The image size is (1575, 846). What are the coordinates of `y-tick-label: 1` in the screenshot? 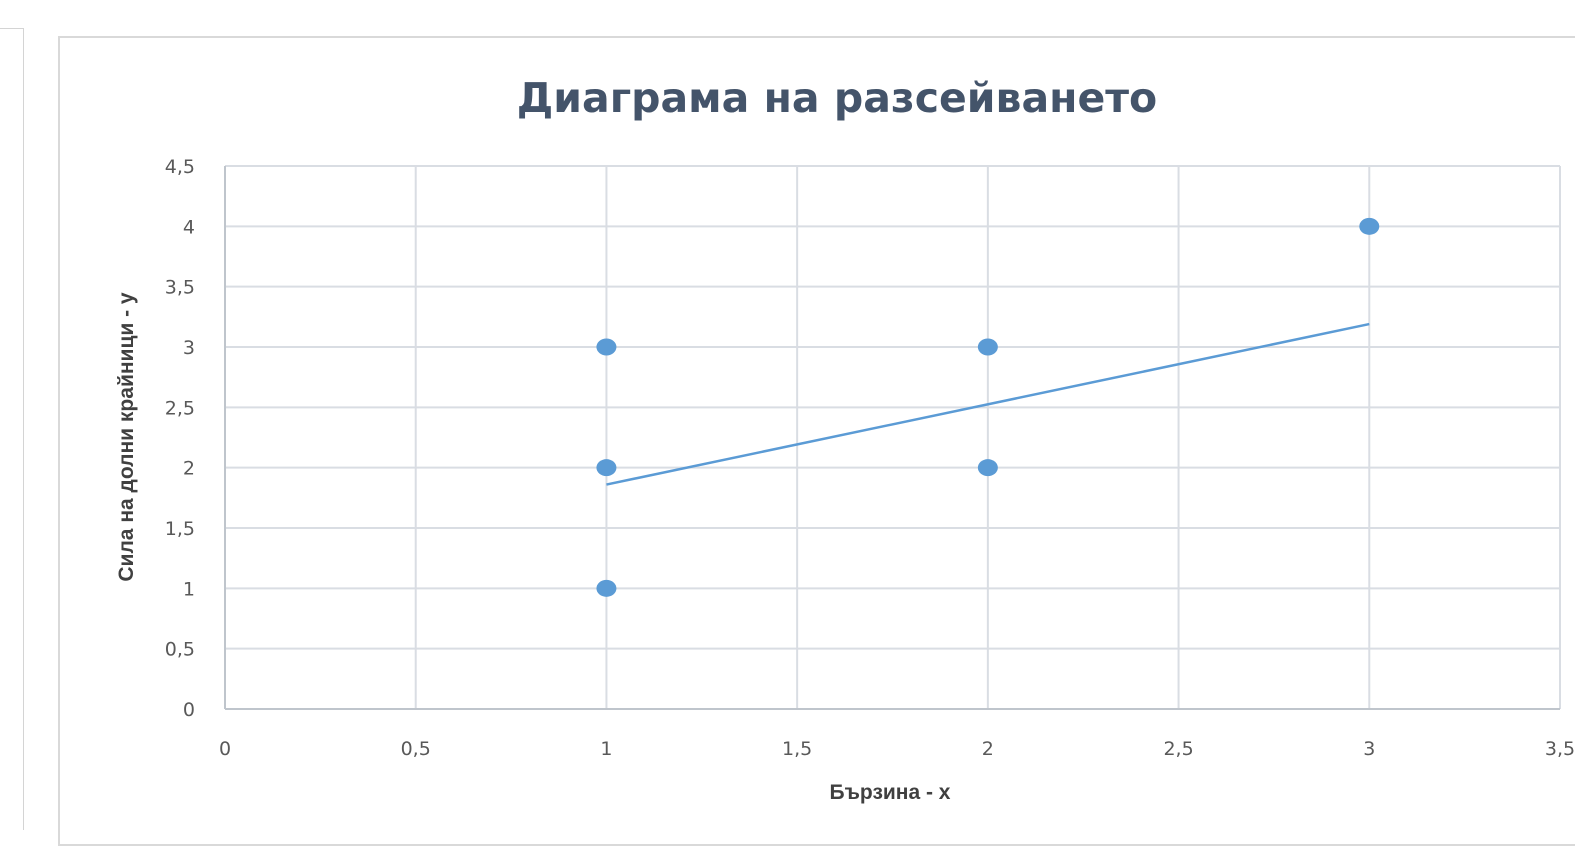 It's located at (189, 589).